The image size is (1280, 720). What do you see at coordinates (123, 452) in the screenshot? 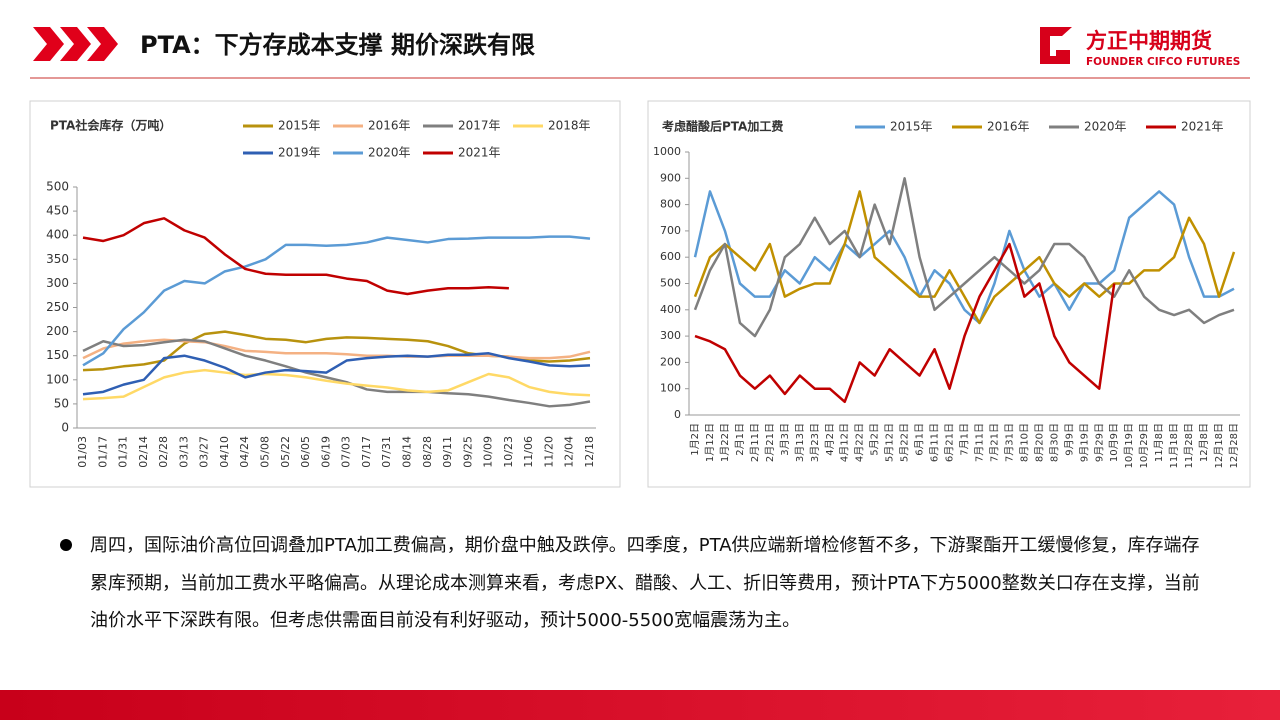
I see `x-tick-label: 01/31` at bounding box center [123, 452].